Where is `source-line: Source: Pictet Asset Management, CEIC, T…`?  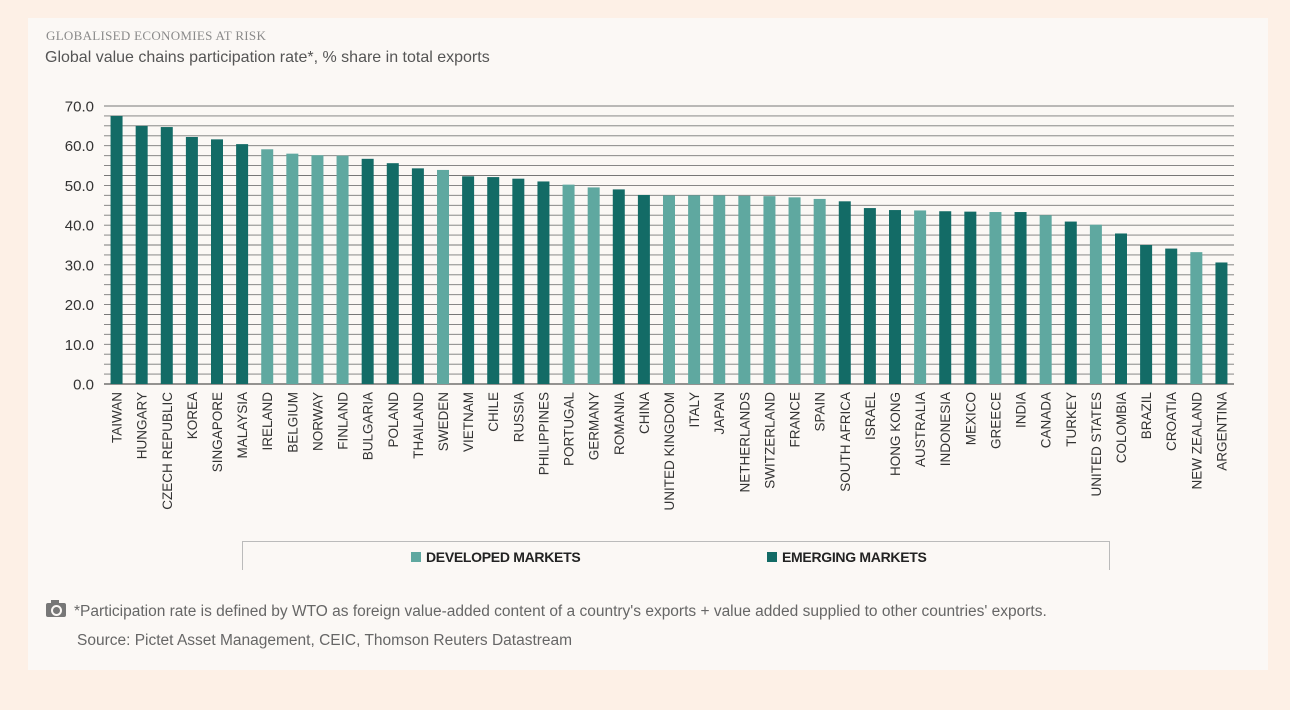
source-line: Source: Pictet Asset Management, CEIC, T… is located at coordinates (325, 640).